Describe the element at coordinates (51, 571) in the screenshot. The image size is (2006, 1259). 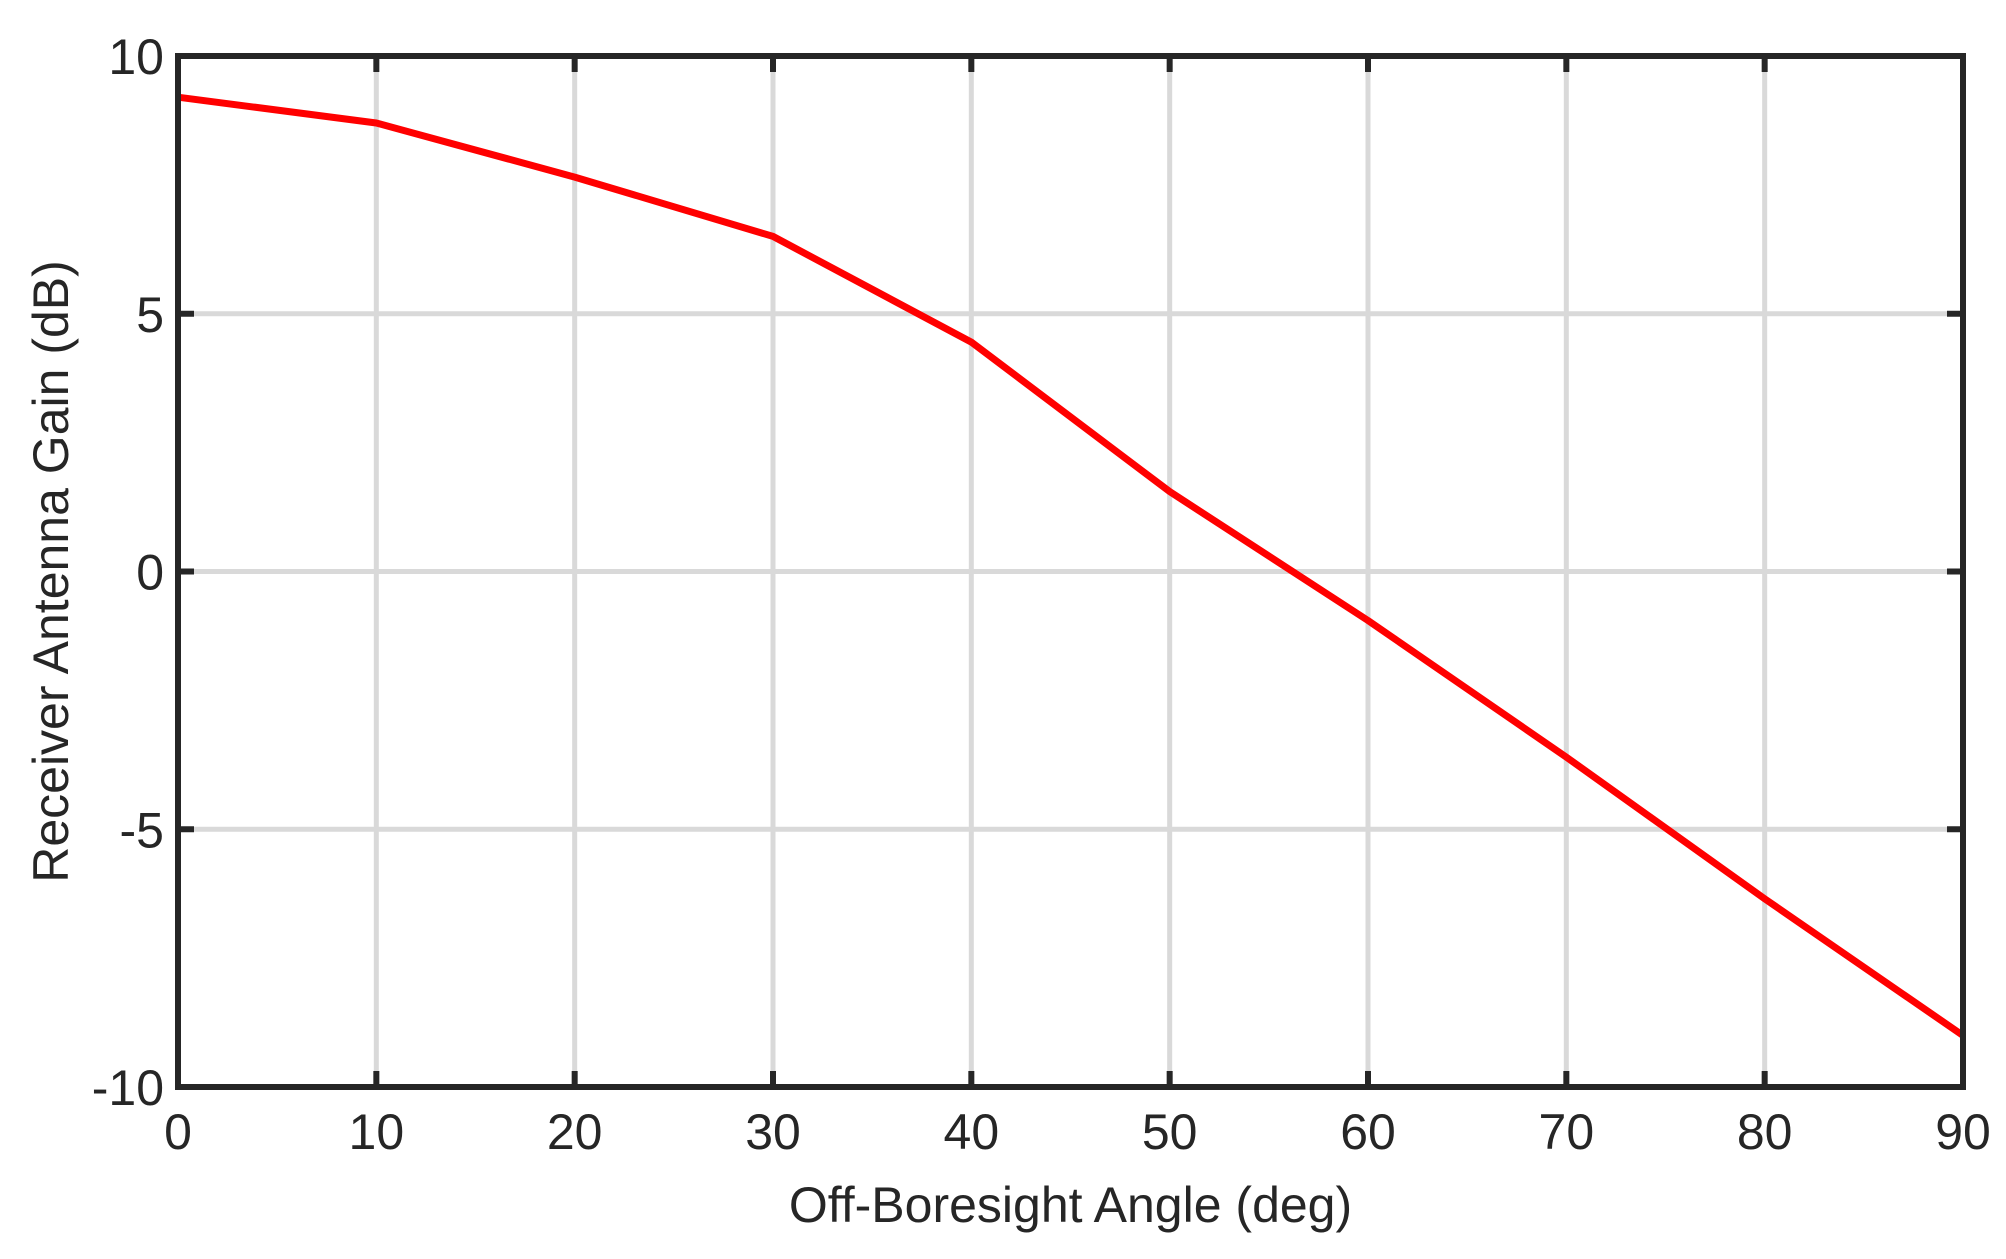
I see `y-axis-label: Receiver Antenna Gain (dB)` at that location.